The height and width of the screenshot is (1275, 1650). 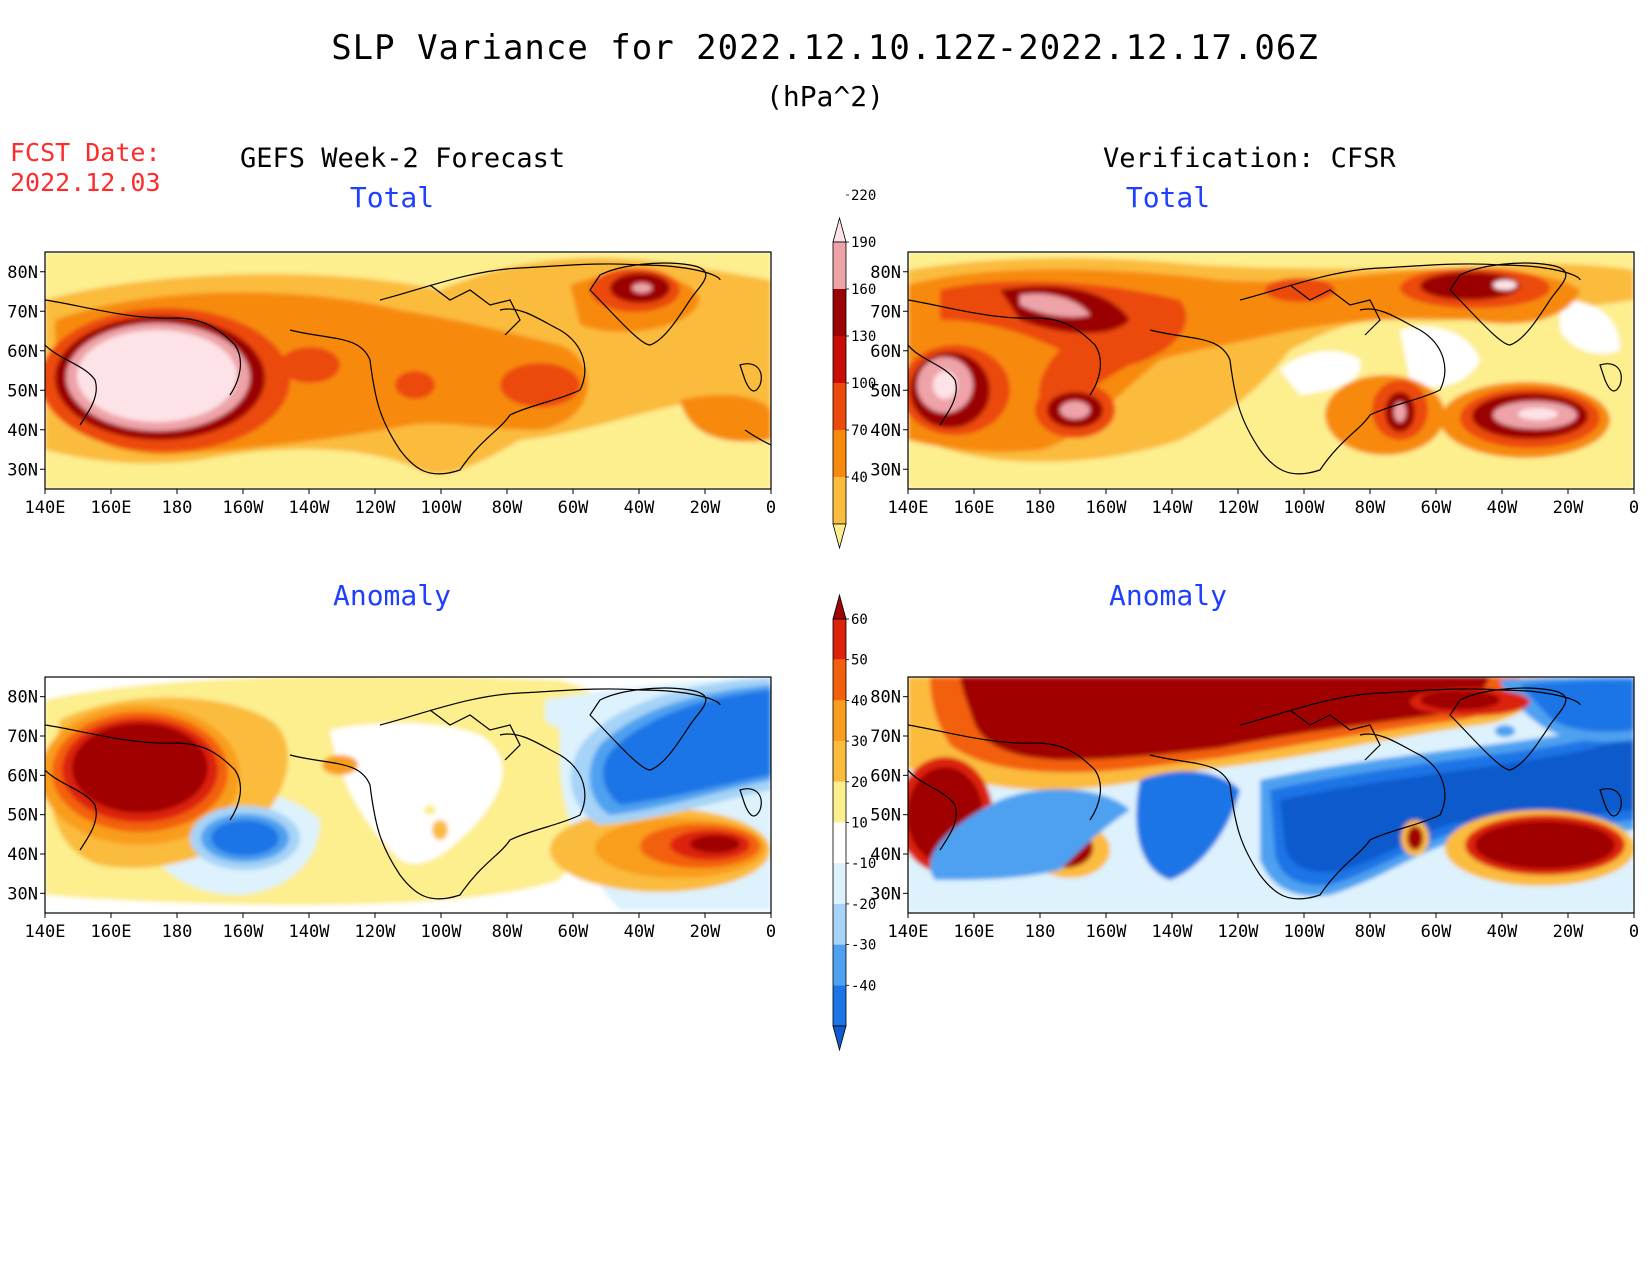 What do you see at coordinates (863, 384) in the screenshot?
I see `colorbar-level-label: 100` at bounding box center [863, 384].